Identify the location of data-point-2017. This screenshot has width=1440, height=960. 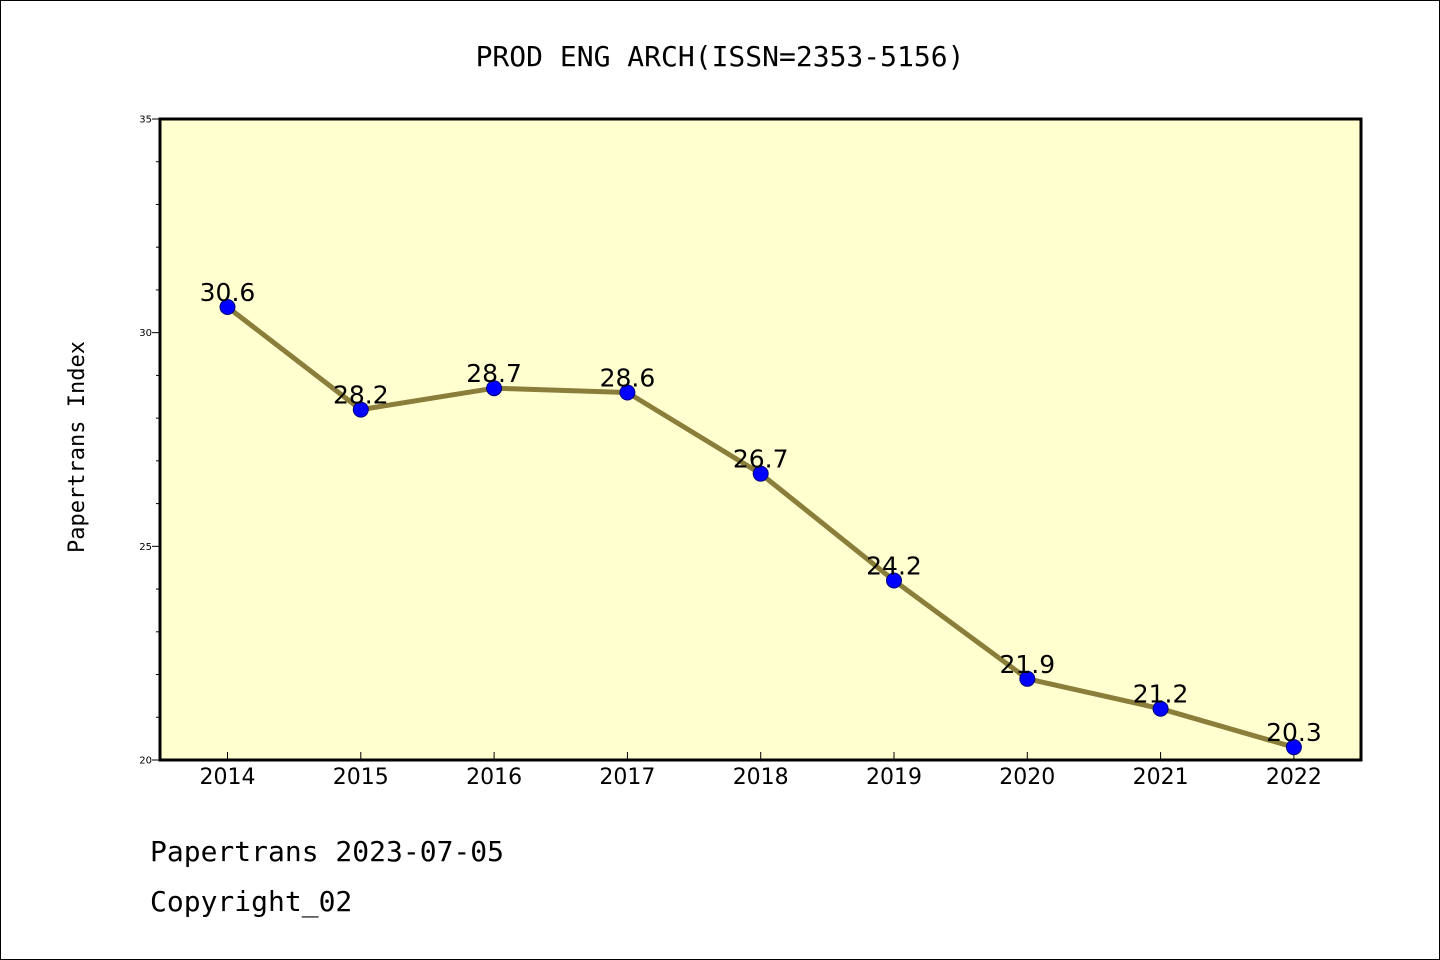
(627, 392).